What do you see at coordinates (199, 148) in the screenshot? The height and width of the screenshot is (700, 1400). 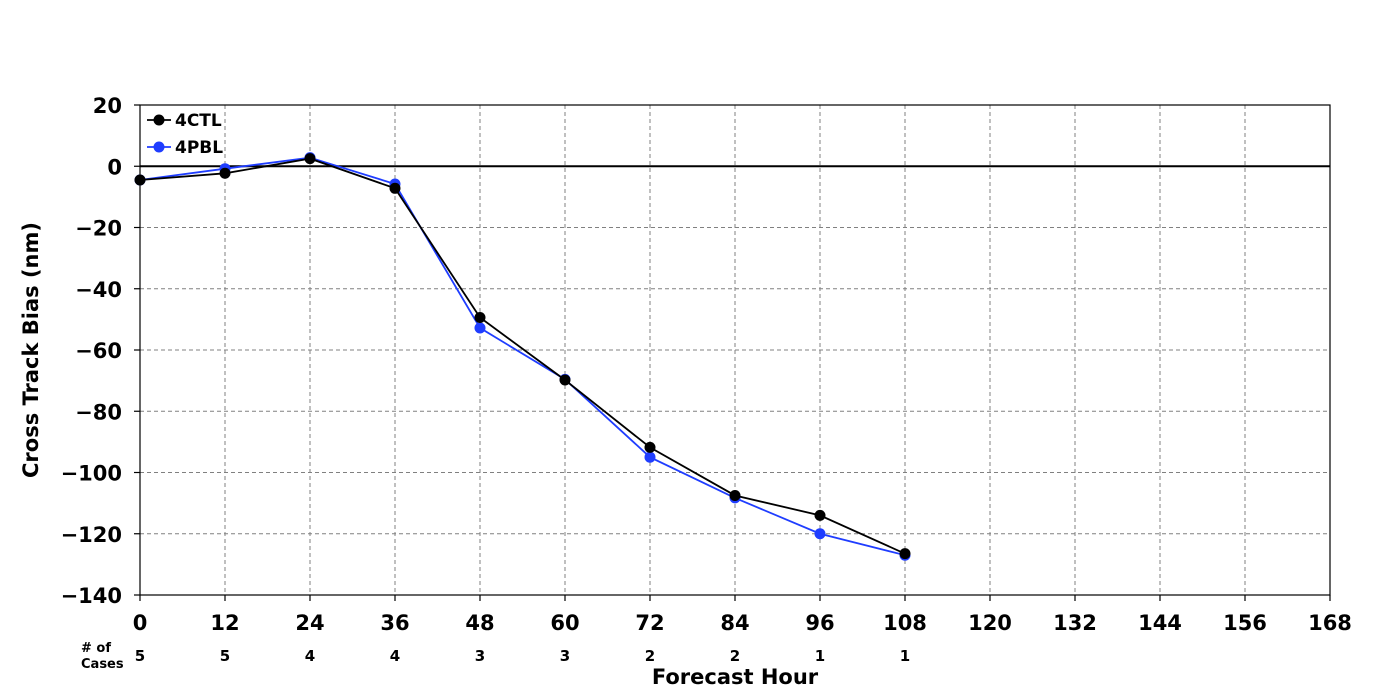 I see `legend-label-4pbl: 4PBL` at bounding box center [199, 148].